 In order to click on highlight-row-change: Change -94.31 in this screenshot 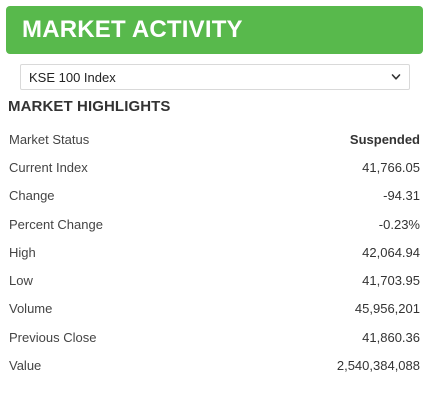, I will do `click(216, 196)`.